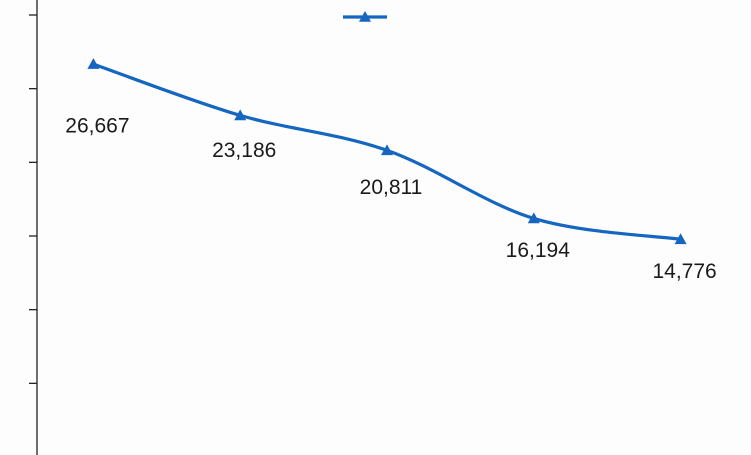 The height and width of the screenshot is (455, 751). Describe the element at coordinates (538, 250) in the screenshot. I see `data-label: 16,194` at that location.